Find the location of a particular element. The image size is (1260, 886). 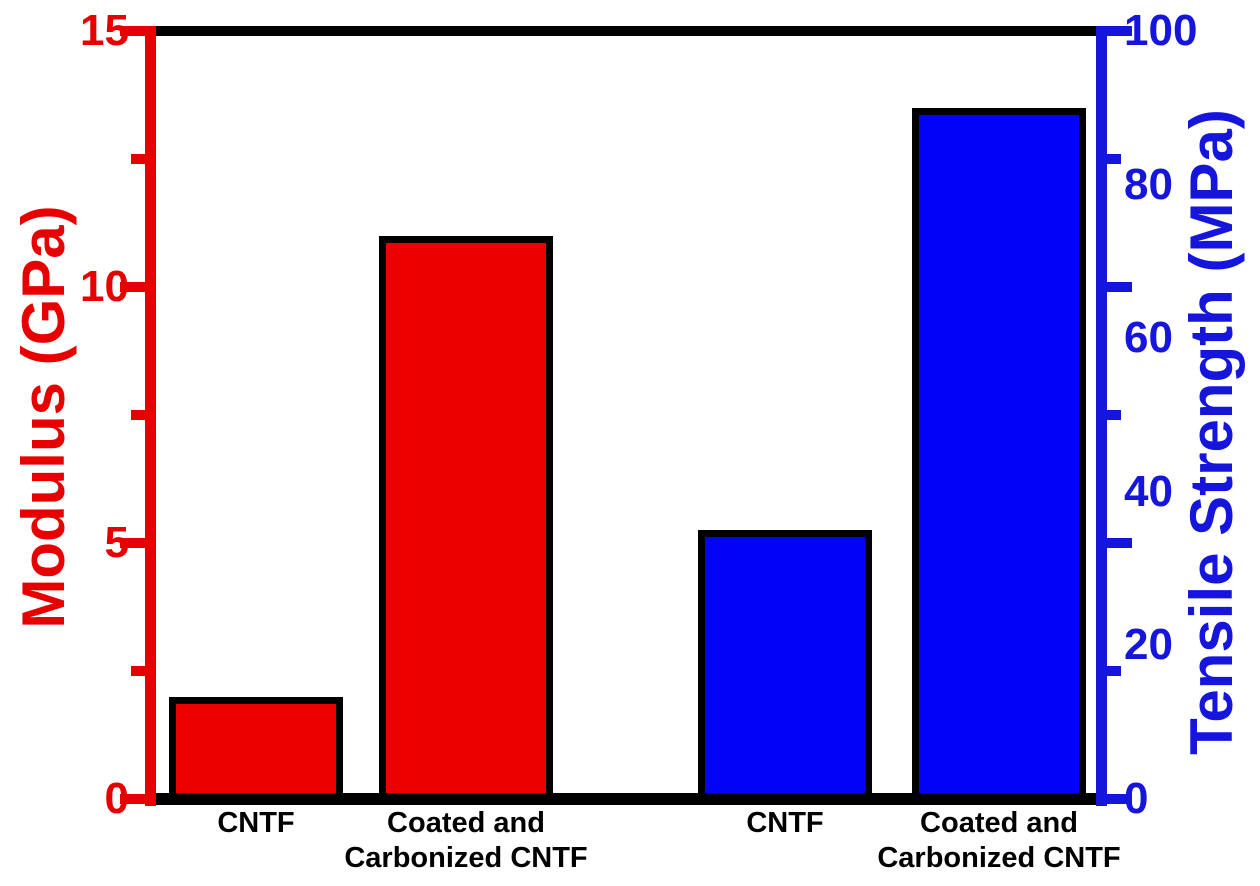

tensile-bar-coated-carbonized is located at coordinates (999, 453).